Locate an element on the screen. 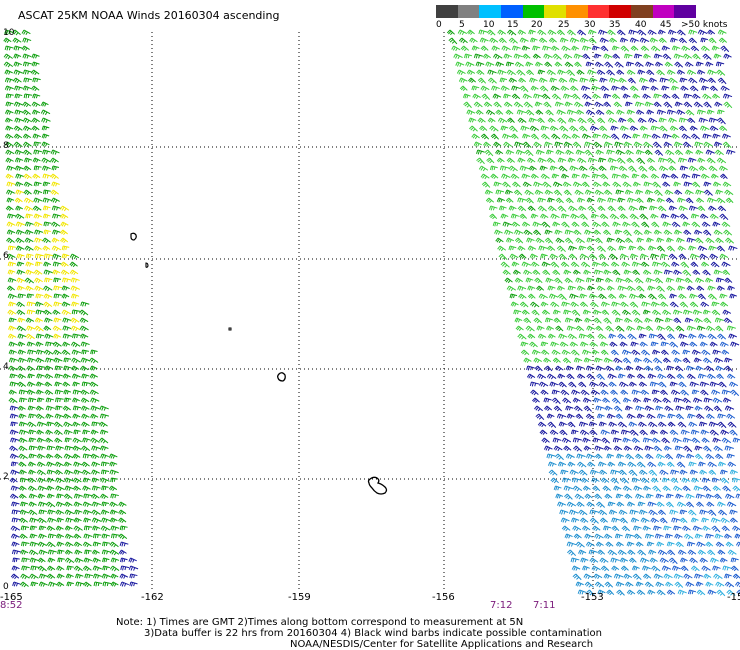  scale-swatch is located at coordinates (555, 11).